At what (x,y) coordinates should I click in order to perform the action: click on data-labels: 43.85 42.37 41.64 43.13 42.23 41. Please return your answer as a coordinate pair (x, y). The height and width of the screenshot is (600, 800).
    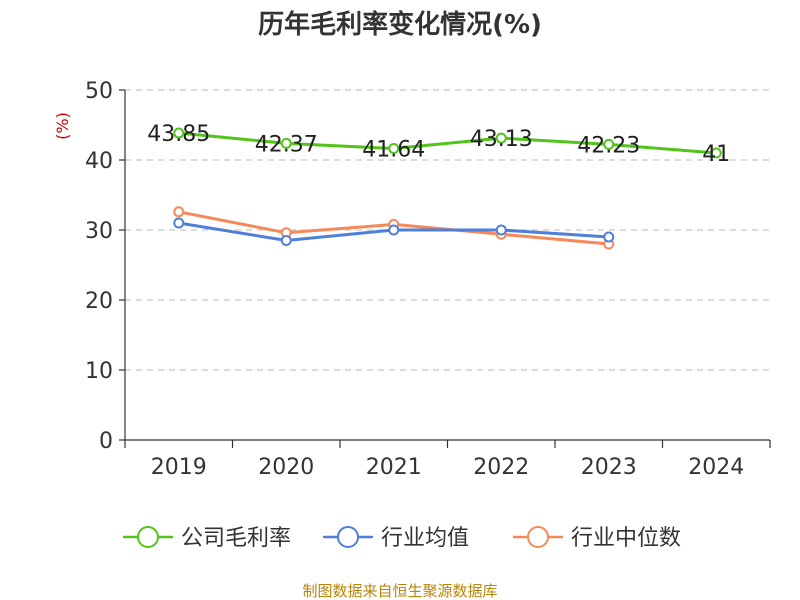
    Looking at the image, I should click on (438, 144).